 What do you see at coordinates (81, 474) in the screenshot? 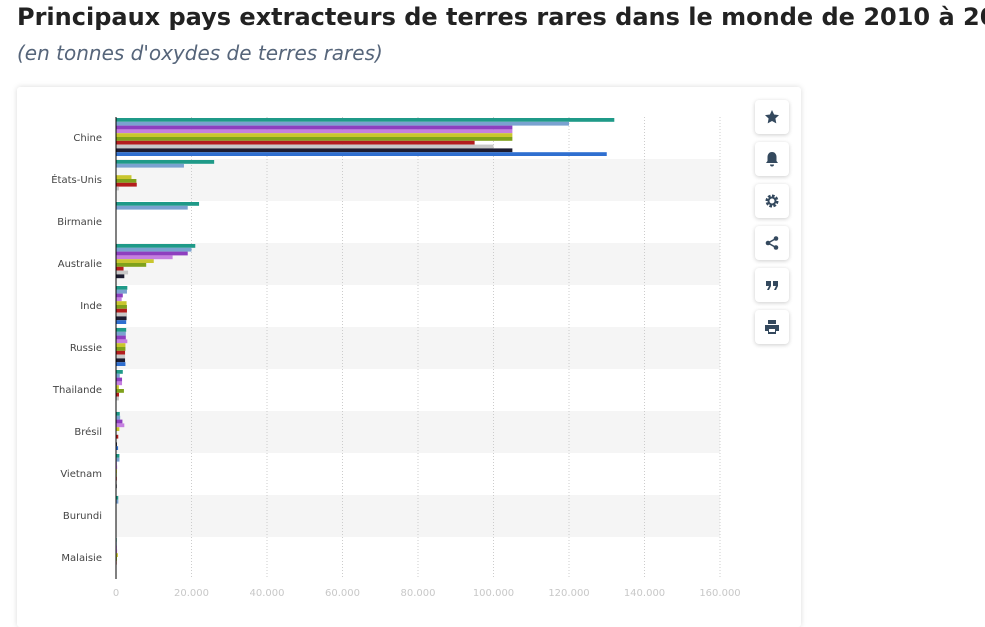
I see `y-tick-label: Vietnam` at bounding box center [81, 474].